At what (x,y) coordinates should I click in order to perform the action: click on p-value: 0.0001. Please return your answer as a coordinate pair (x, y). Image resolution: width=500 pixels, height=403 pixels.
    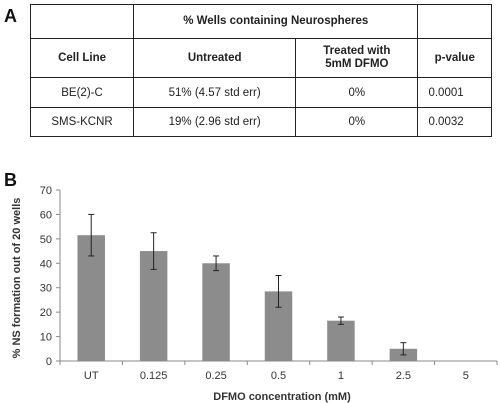
    Looking at the image, I should click on (454, 92).